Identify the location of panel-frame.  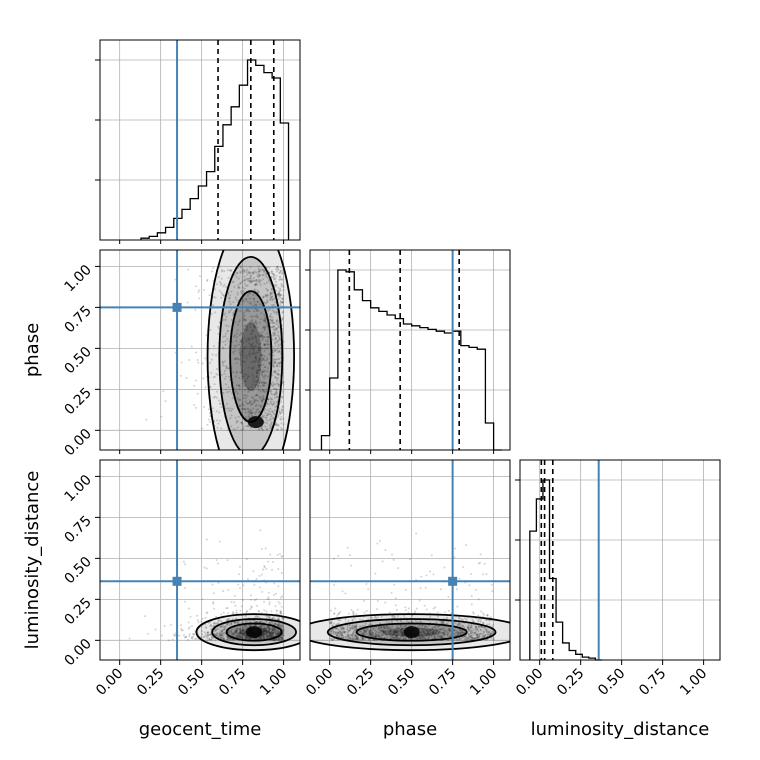
(620, 560).